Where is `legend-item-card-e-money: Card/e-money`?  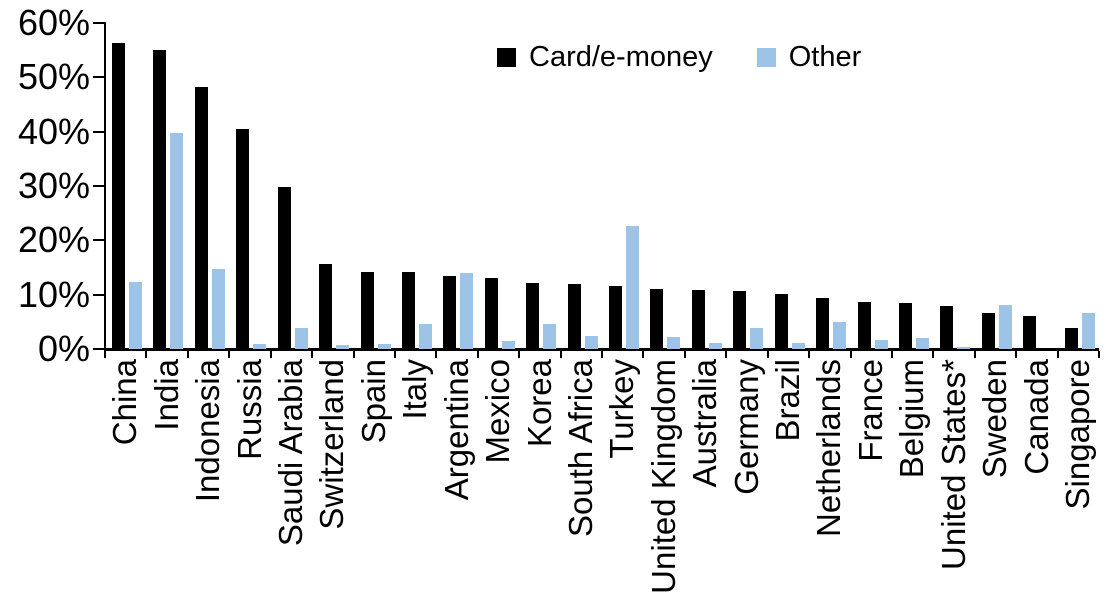
legend-item-card-e-money: Card/e-money is located at coordinates (605, 57).